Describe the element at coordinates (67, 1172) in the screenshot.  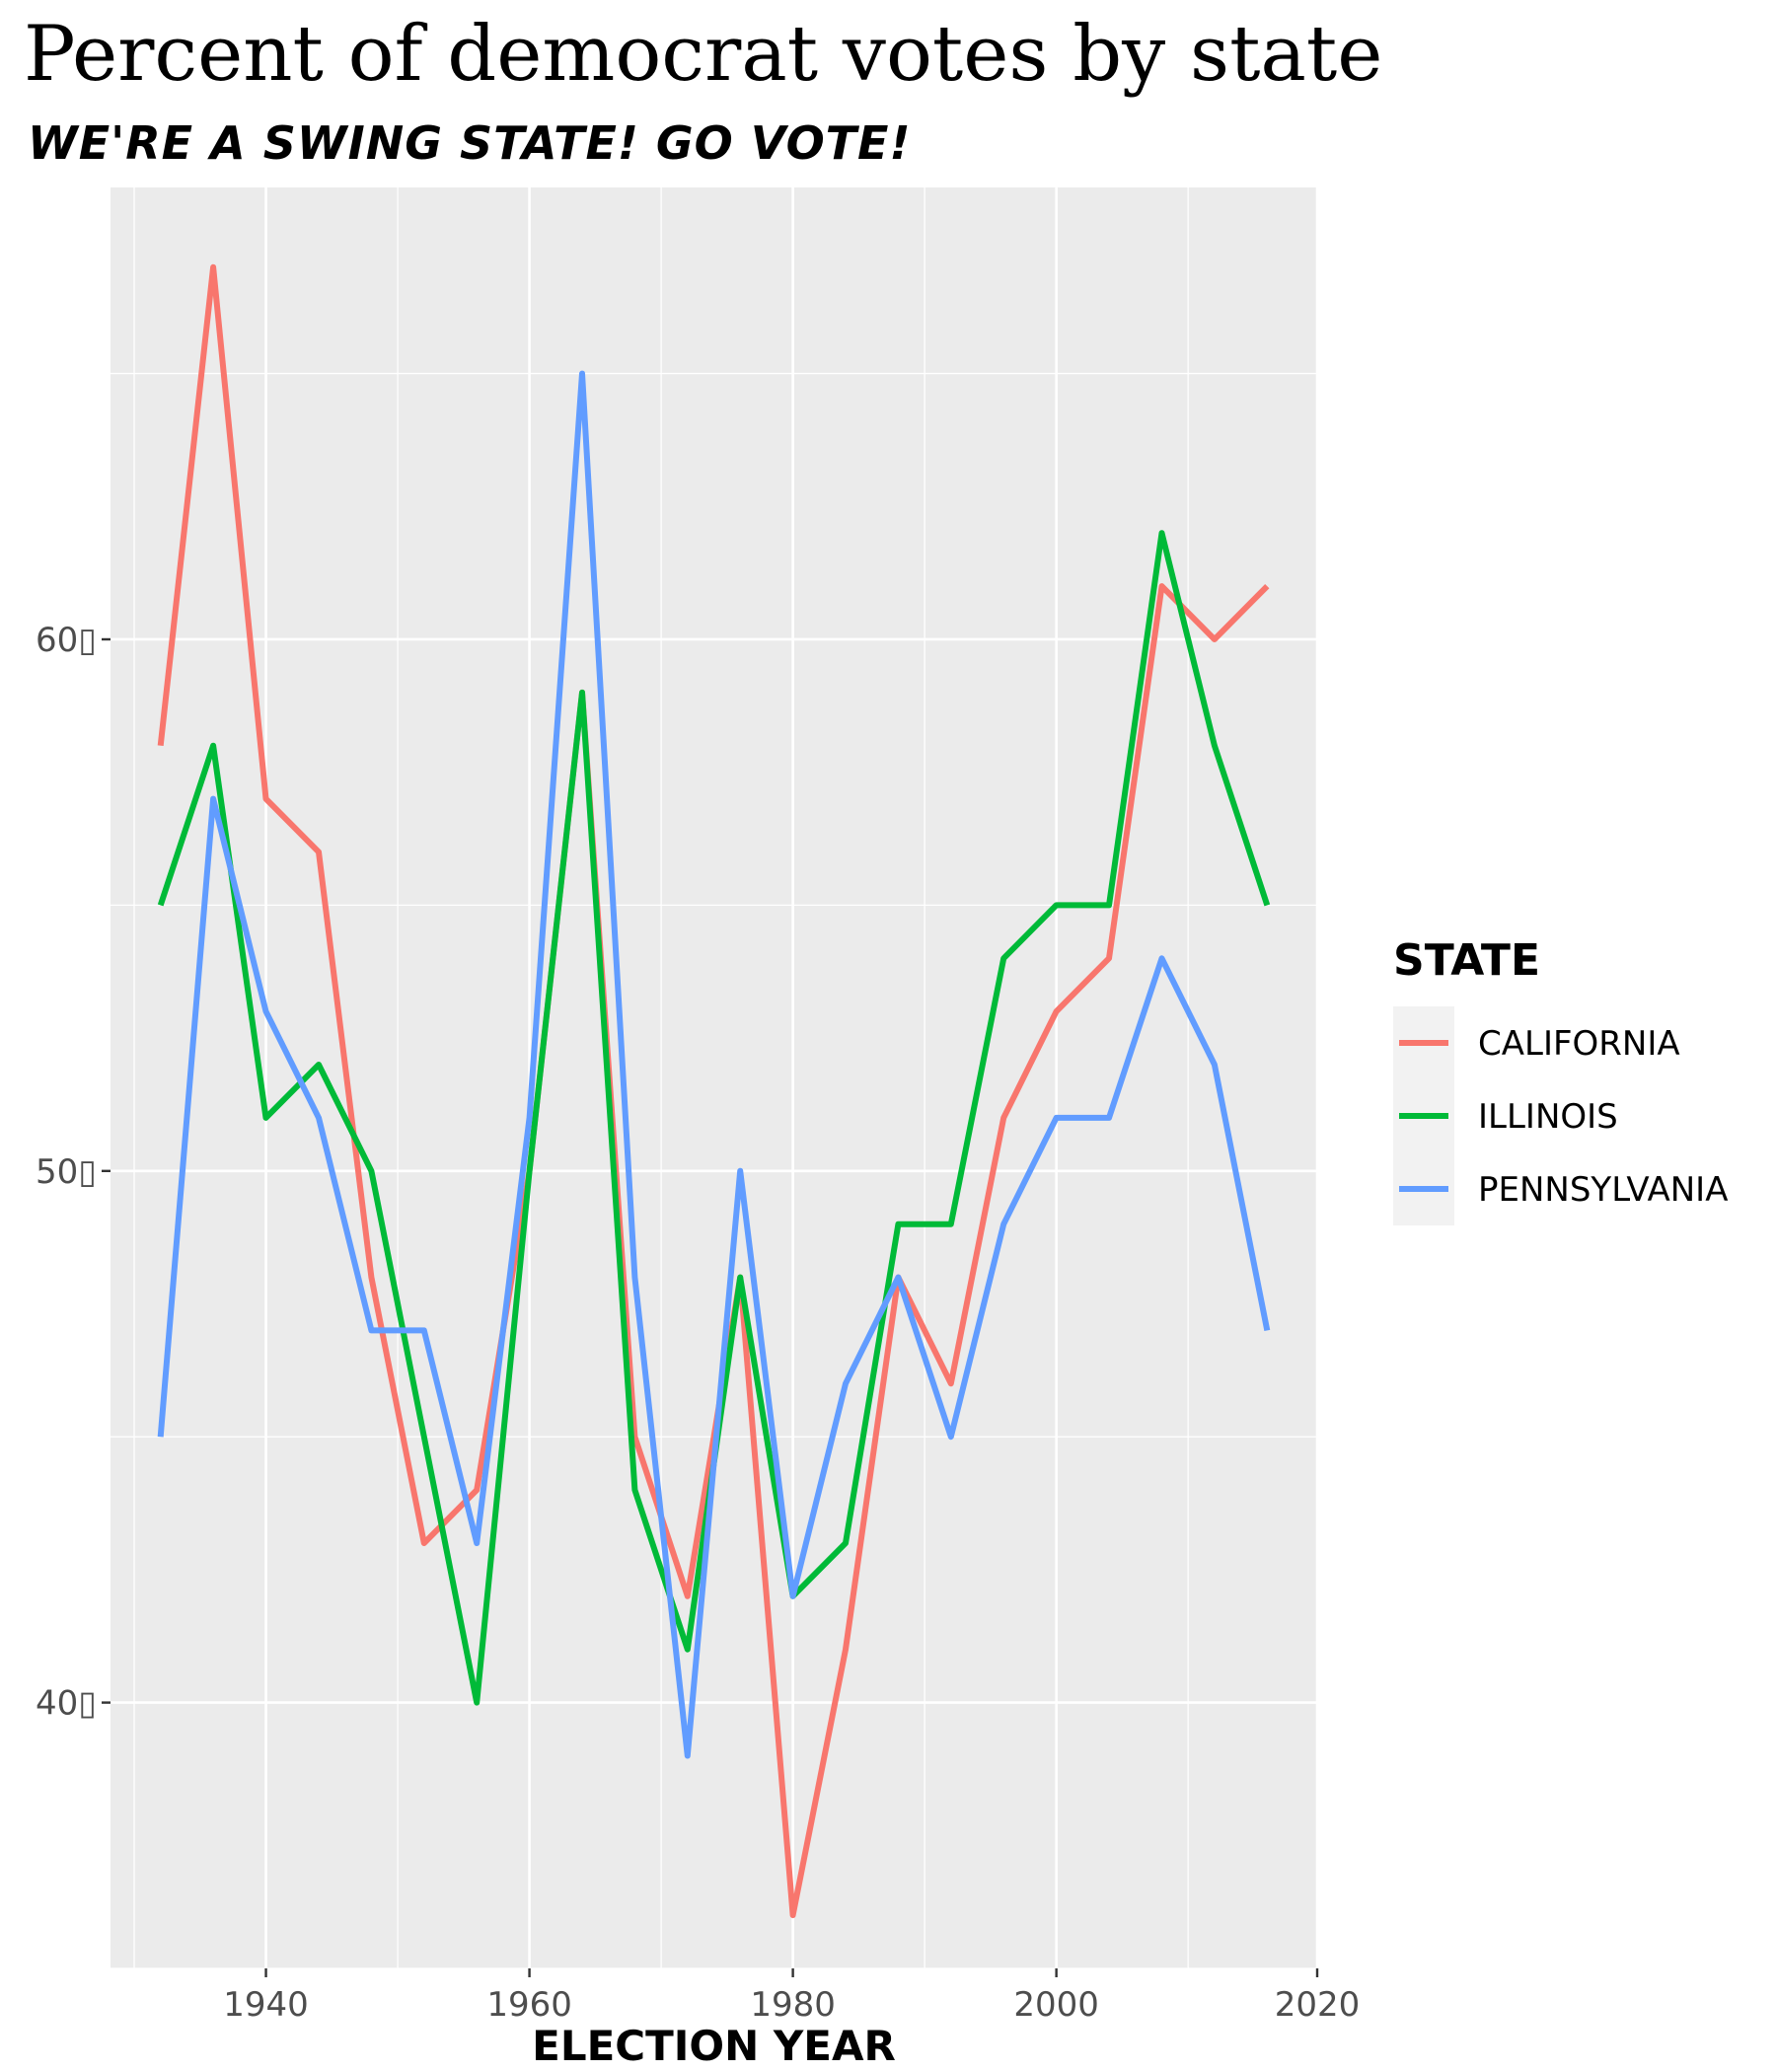
I see `y-tick-label: 50▯` at that location.